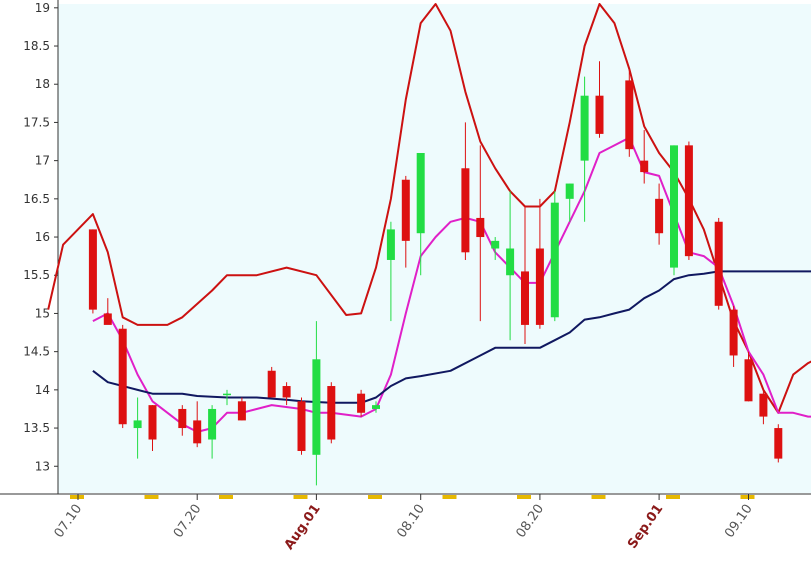 The width and height of the screenshot is (811, 566). What do you see at coordinates (411, 521) in the screenshot?
I see `x-tick-label: 08.10` at bounding box center [411, 521].